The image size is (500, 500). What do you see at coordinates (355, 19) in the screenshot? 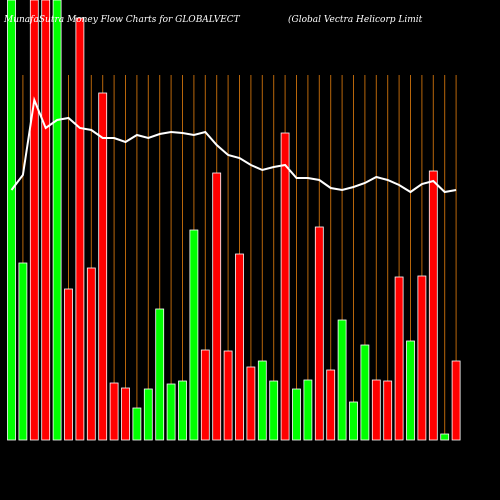
I see `chart-subtitle: (Global Vectra Helicorp Limit` at bounding box center [355, 19].